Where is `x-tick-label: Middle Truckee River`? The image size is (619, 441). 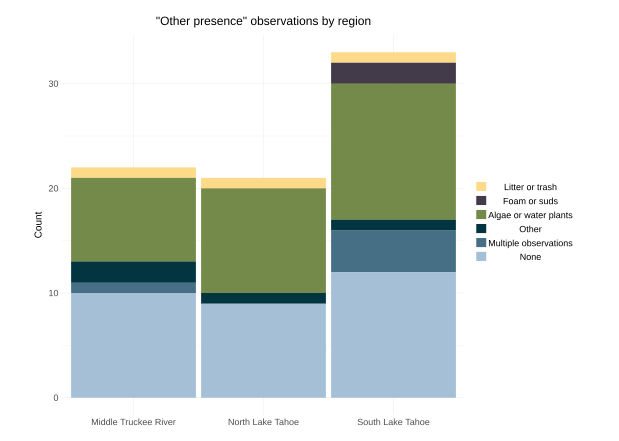
x-tick-label: Middle Truckee River is located at coordinates (134, 422).